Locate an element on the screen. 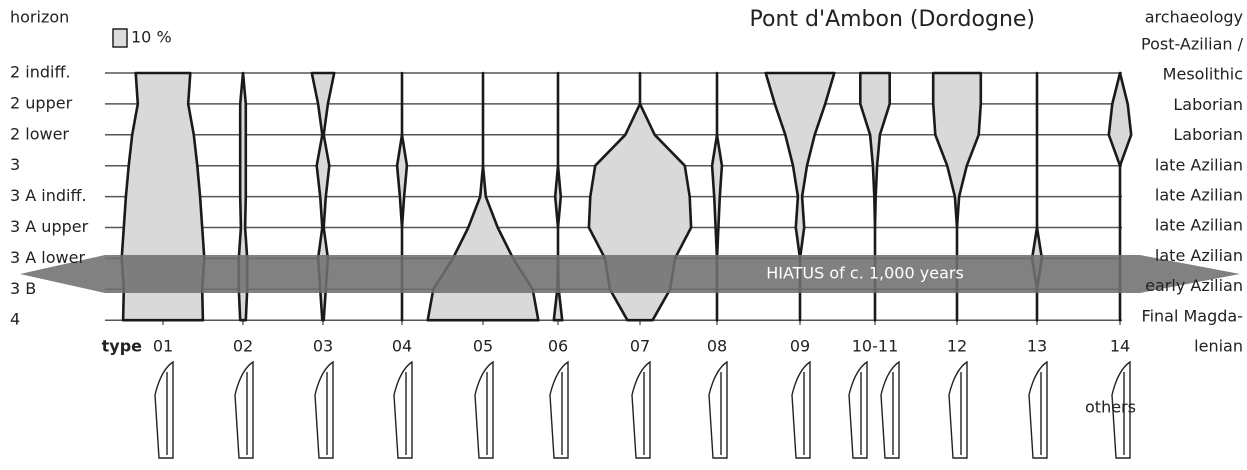 The width and height of the screenshot is (1247, 470). type-label: 07 is located at coordinates (640, 346).